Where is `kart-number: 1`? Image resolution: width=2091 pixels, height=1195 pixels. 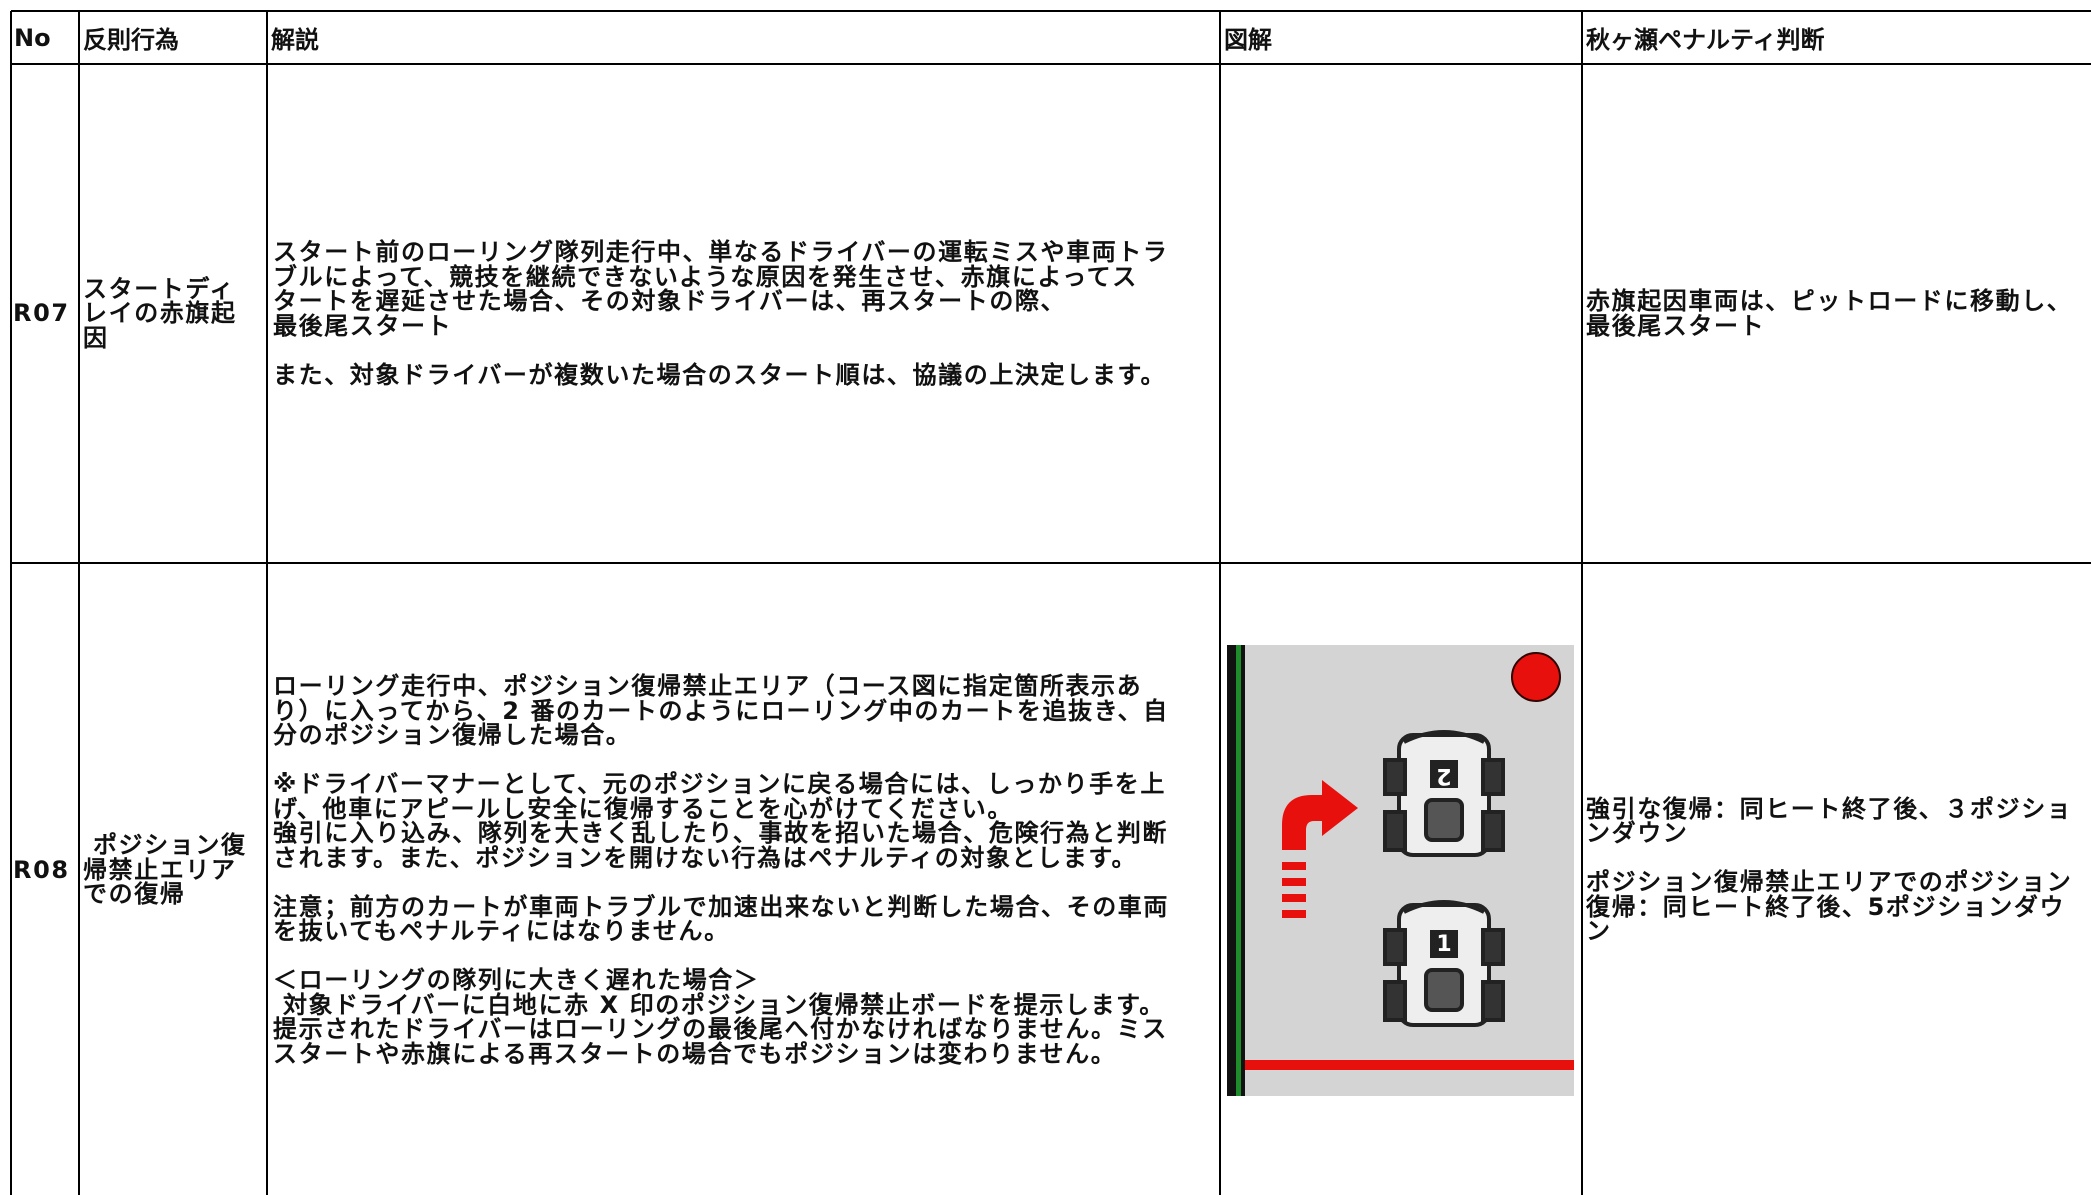 kart-number: 1 is located at coordinates (1443, 944).